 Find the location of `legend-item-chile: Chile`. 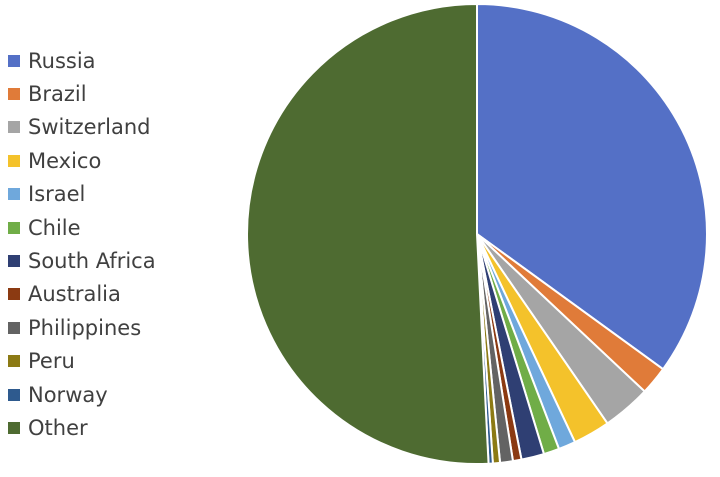

legend-item-chile: Chile is located at coordinates (82, 227).